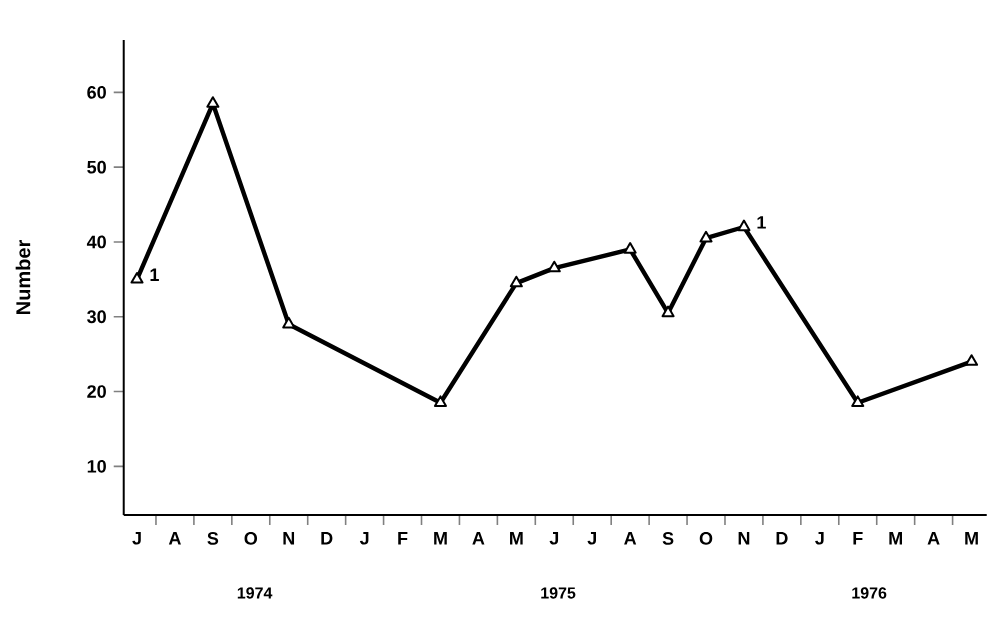  Describe the element at coordinates (96, 167) in the screenshot. I see `y-tick-label: 50` at that location.